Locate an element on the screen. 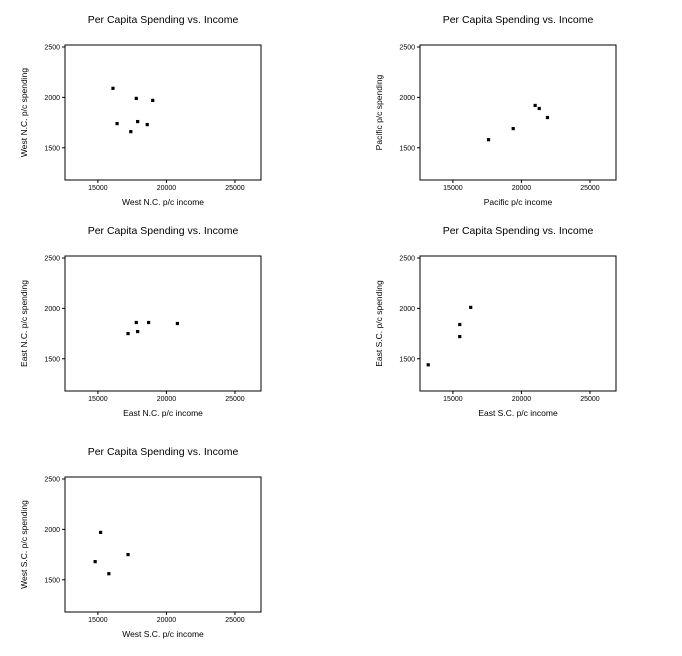 This screenshot has height=656, width=682. x-axis-label: East N.C. p/c income is located at coordinates (163, 413).